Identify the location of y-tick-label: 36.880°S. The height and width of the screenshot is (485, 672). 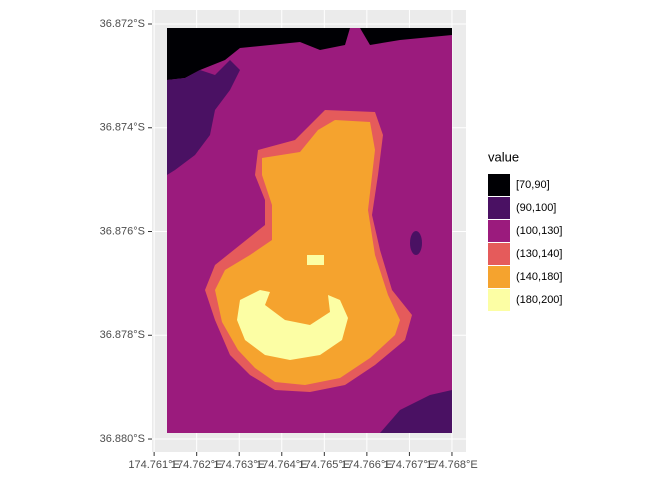
(122, 439).